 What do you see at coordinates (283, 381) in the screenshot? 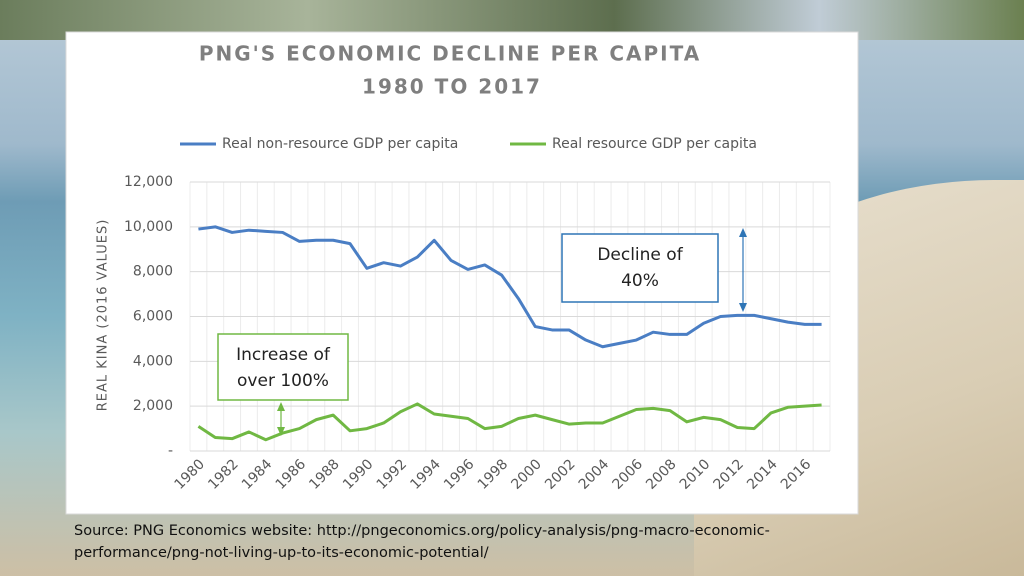
I see `annotation-text: over 100%` at bounding box center [283, 381].